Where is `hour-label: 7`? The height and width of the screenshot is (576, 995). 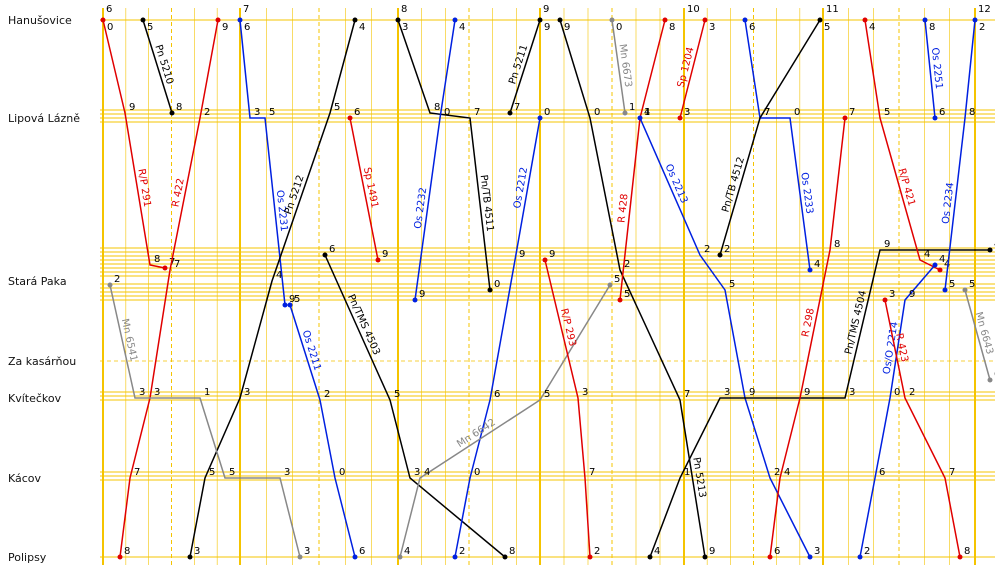 hour-label: 7 is located at coordinates (246, 9).